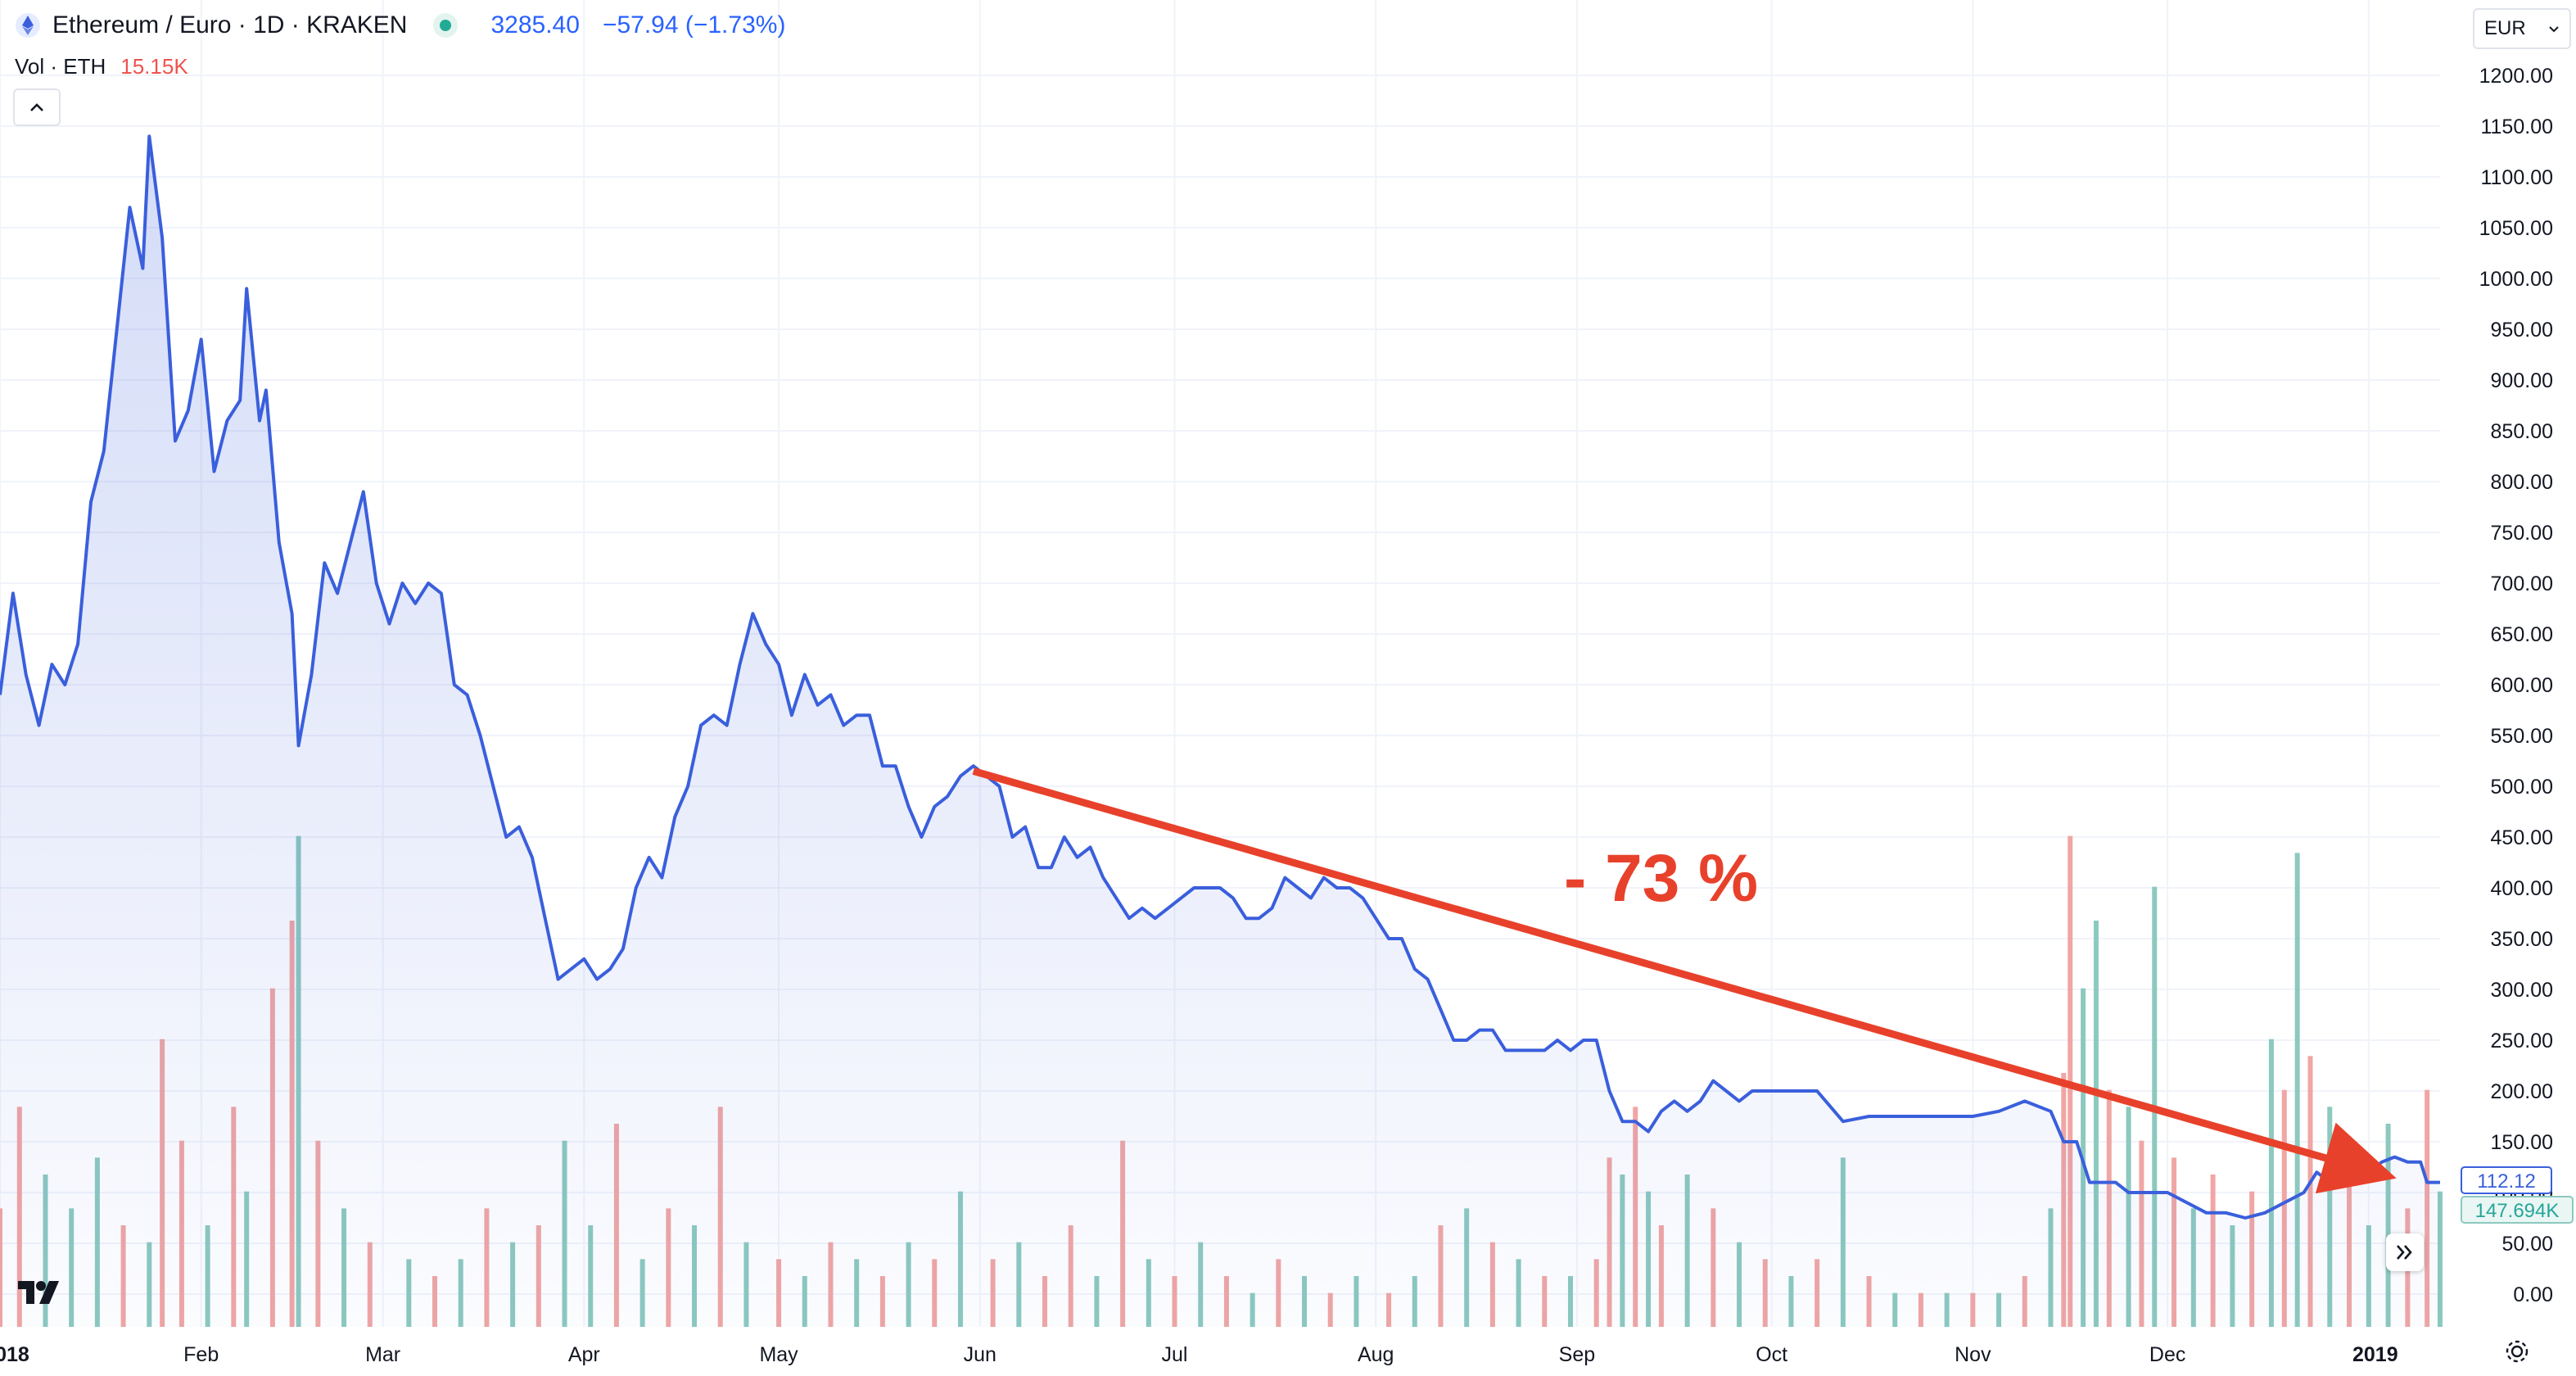  What do you see at coordinates (2522, 330) in the screenshot?
I see `y-tick-label: 950.00` at bounding box center [2522, 330].